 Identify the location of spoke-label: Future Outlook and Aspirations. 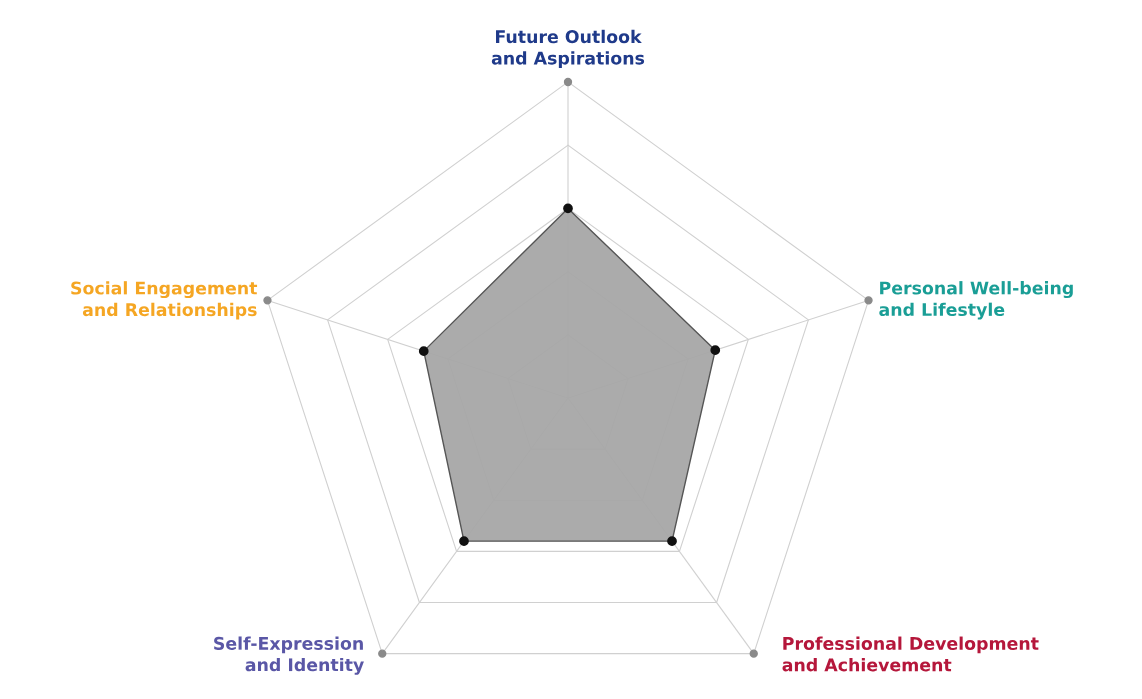
(568, 48).